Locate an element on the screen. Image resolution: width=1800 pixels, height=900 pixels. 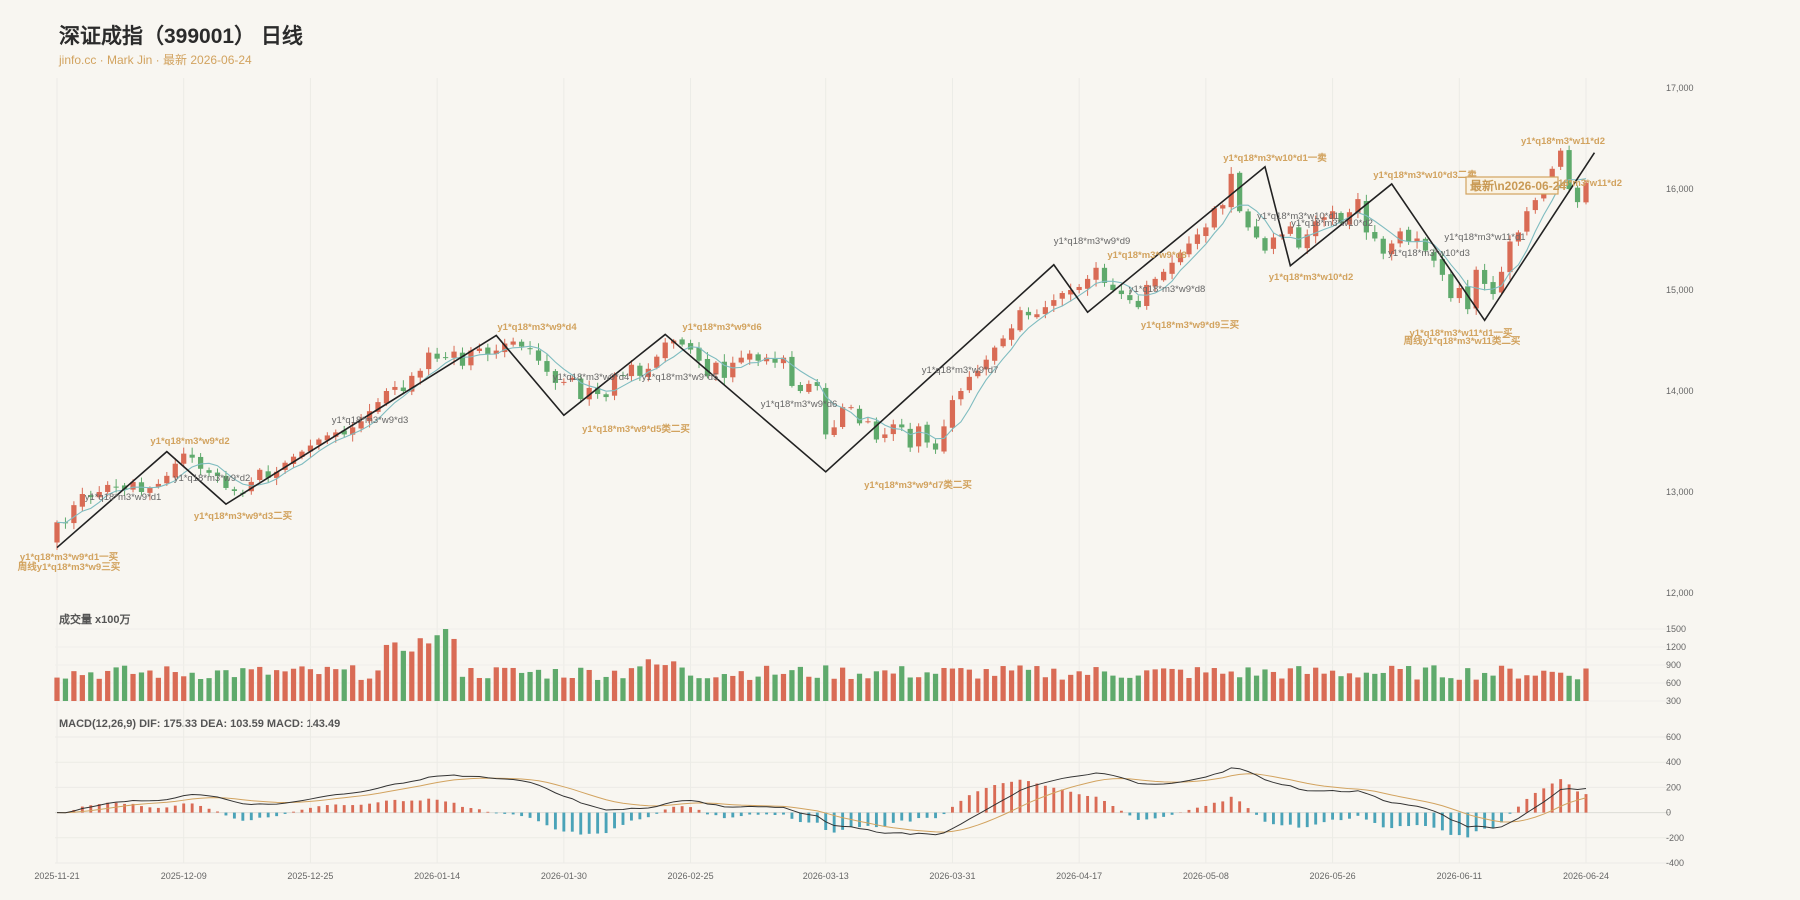
annotation-label: y1*q18*m3*w9*d1一买 is located at coordinates (69, 557).